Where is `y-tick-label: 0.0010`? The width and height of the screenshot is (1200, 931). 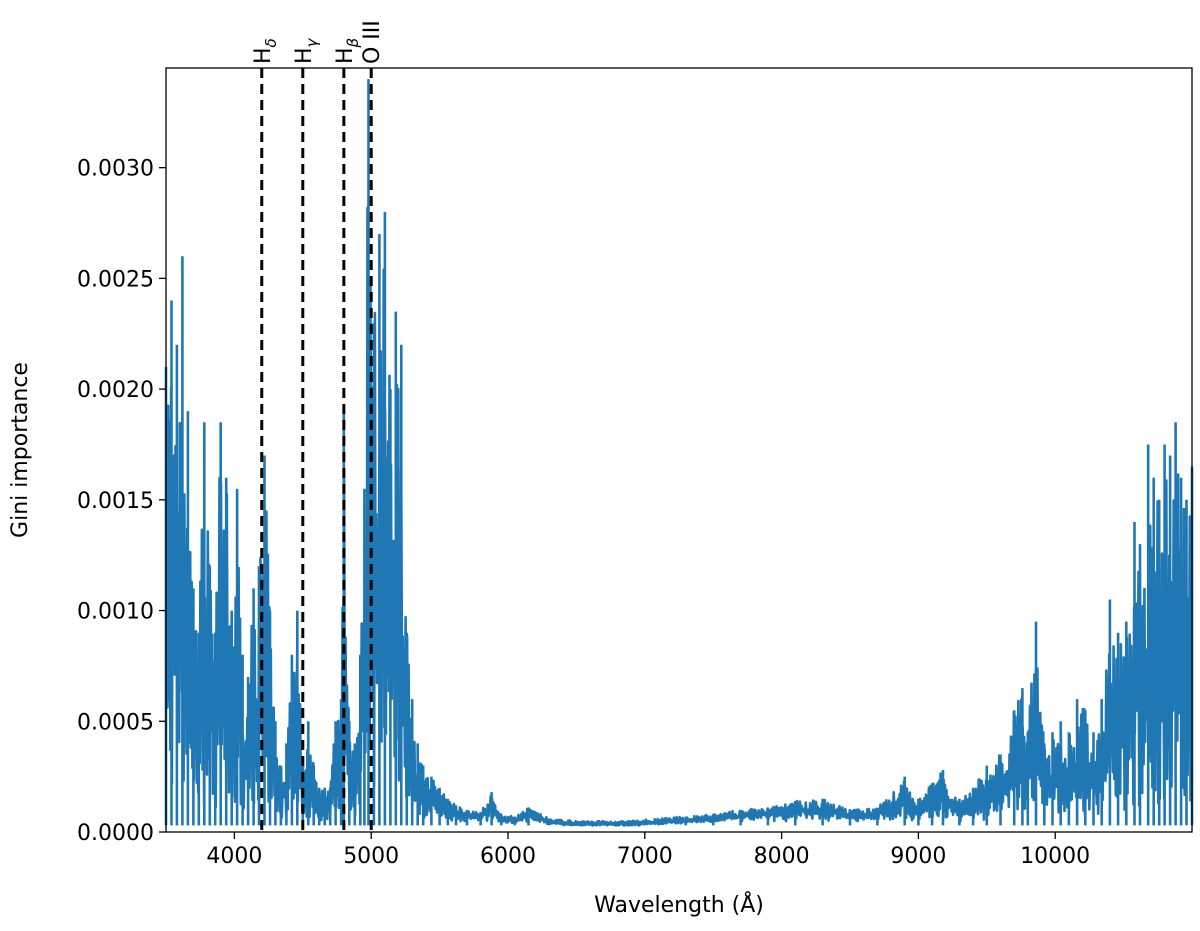
y-tick-label: 0.0010 is located at coordinates (115, 612).